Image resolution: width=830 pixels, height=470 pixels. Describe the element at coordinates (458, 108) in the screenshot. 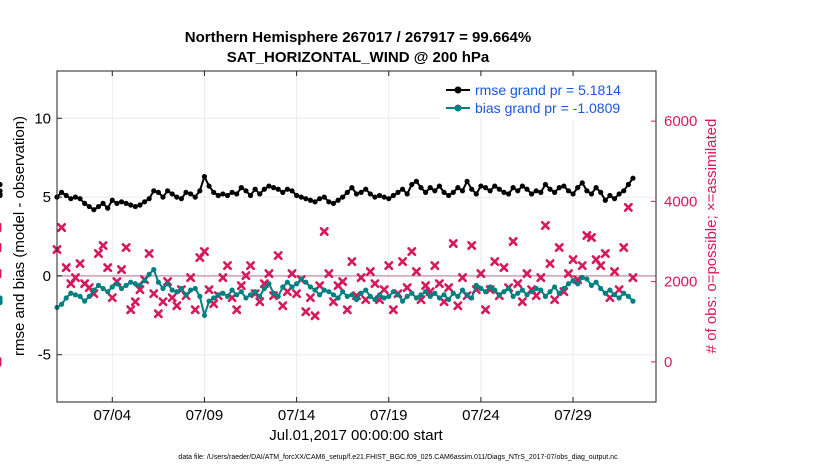

I see `legend-bias-swatch-marker` at that location.